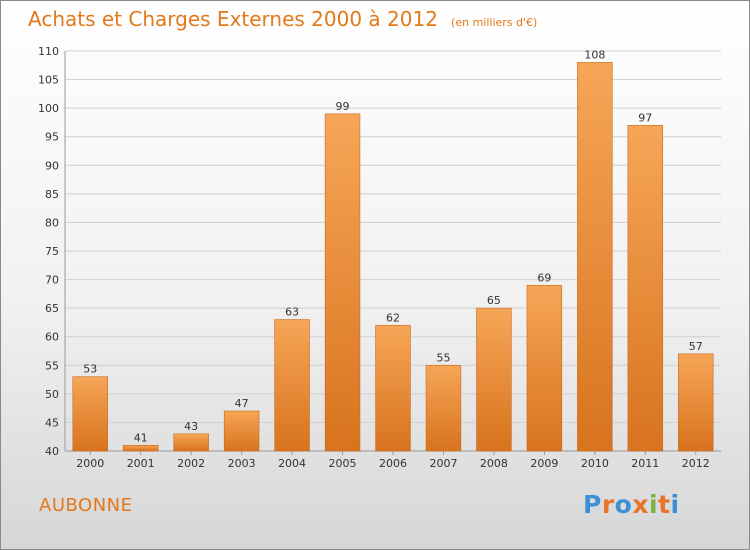  Describe the element at coordinates (52, 365) in the screenshot. I see `y-tick-label: 55` at that location.